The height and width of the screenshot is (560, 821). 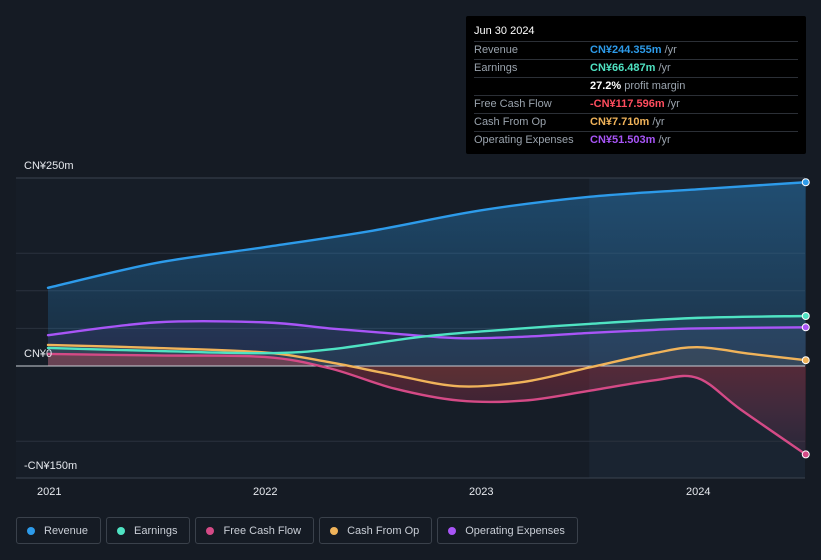 What do you see at coordinates (38, 354) in the screenshot?
I see `y-tick-label-zero: CN¥0` at bounding box center [38, 354].